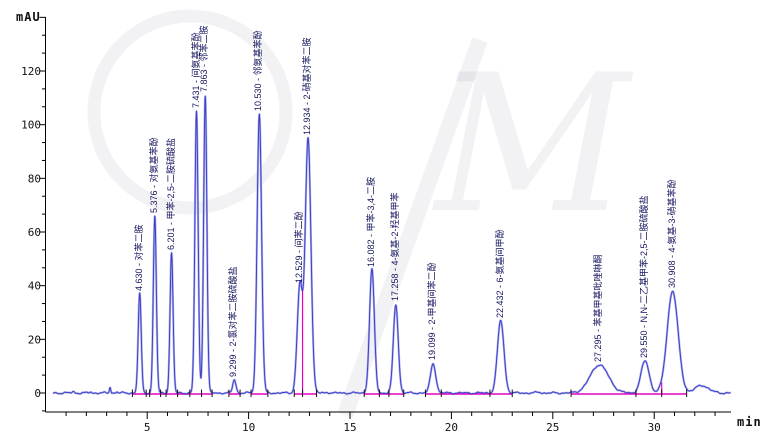 The width and height of the screenshot is (774, 440). I want to click on x-tick-label: 25, so click(552, 427).